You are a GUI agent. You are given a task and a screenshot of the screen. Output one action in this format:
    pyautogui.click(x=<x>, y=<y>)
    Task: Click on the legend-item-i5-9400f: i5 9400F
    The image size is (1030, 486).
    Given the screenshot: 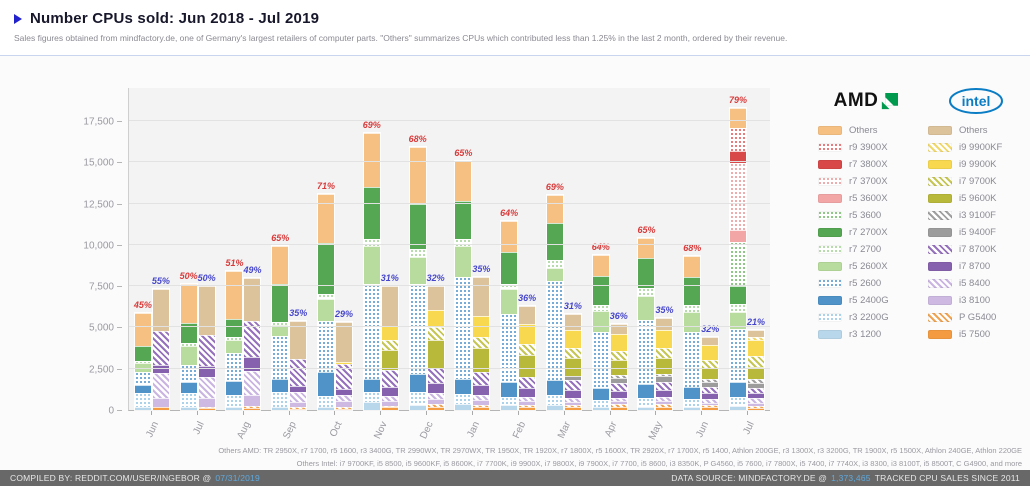 What is the action you would take?
    pyautogui.click(x=976, y=232)
    